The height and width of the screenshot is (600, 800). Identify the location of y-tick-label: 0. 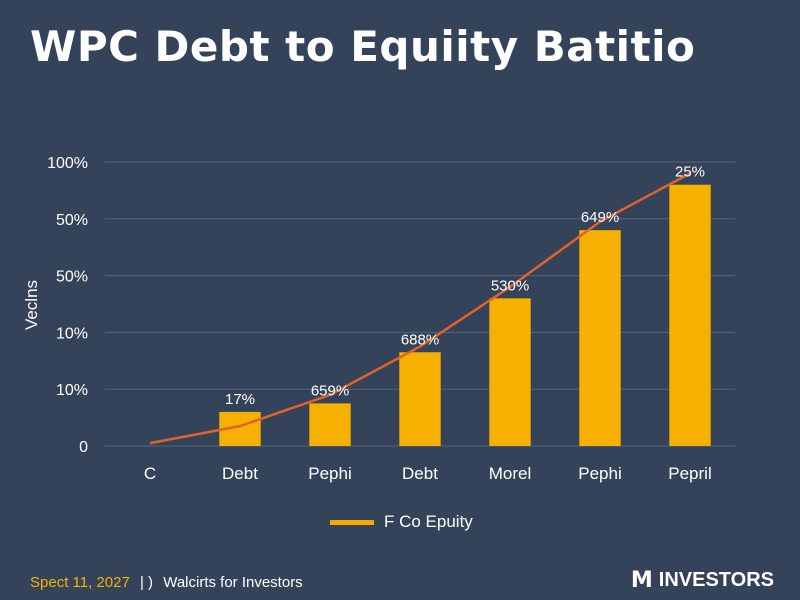
(83, 447).